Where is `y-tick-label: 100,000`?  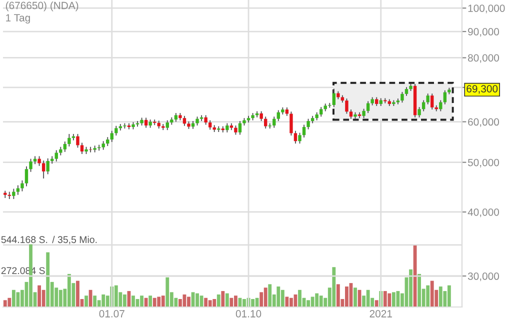 y-tick-label: 100,000 is located at coordinates (486, 9).